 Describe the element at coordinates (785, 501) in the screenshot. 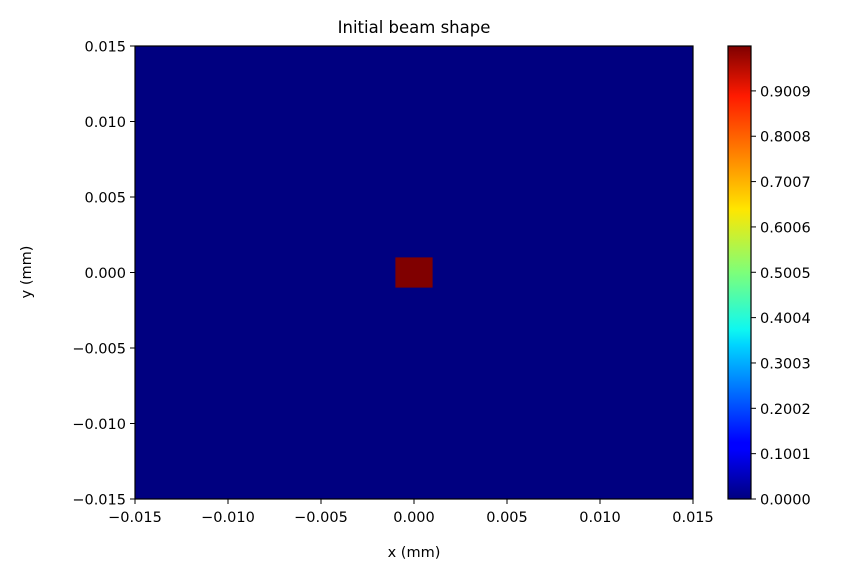

I see `colorbar-tick-label: 0.0000` at that location.